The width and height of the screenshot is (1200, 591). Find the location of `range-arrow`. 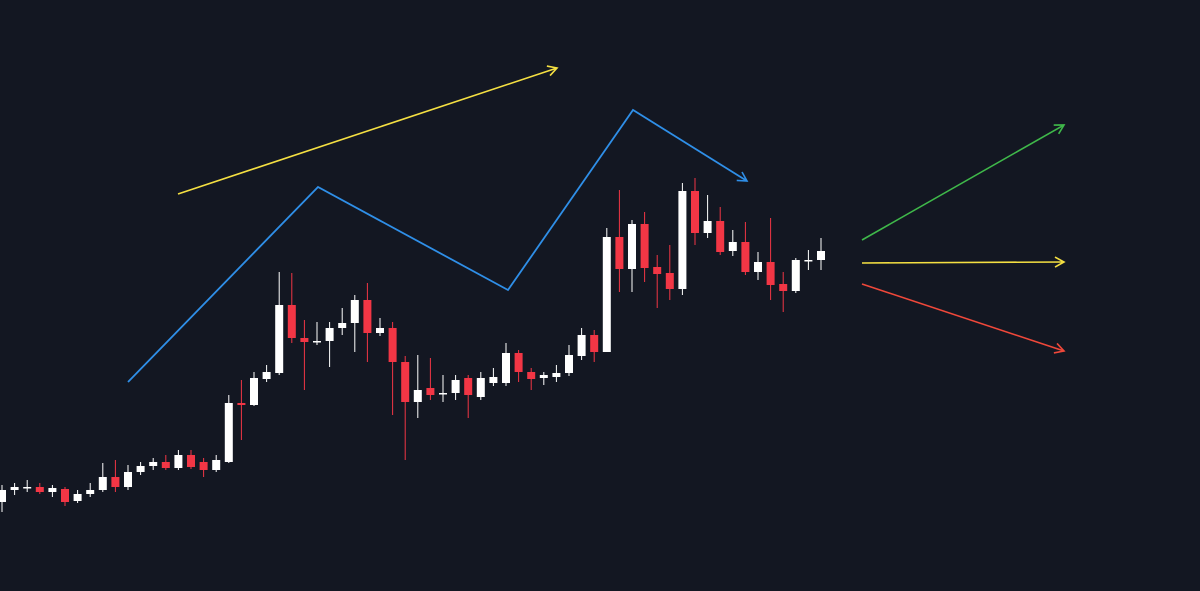

range-arrow is located at coordinates (963, 262).